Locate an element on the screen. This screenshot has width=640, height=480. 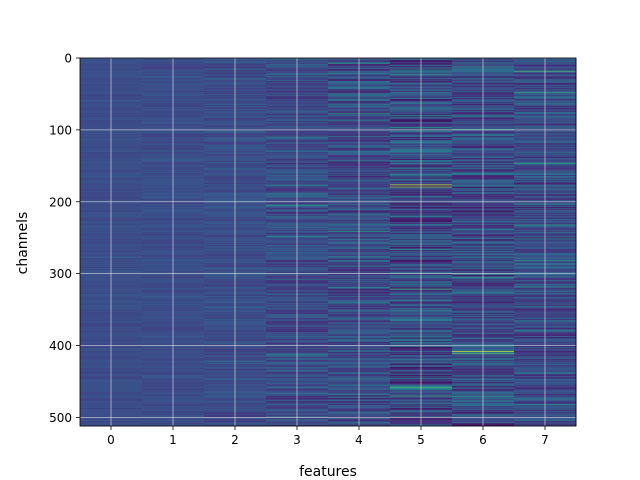
y-axis-ticks: 0 100 200 300 400 500 is located at coordinates (64, 238).